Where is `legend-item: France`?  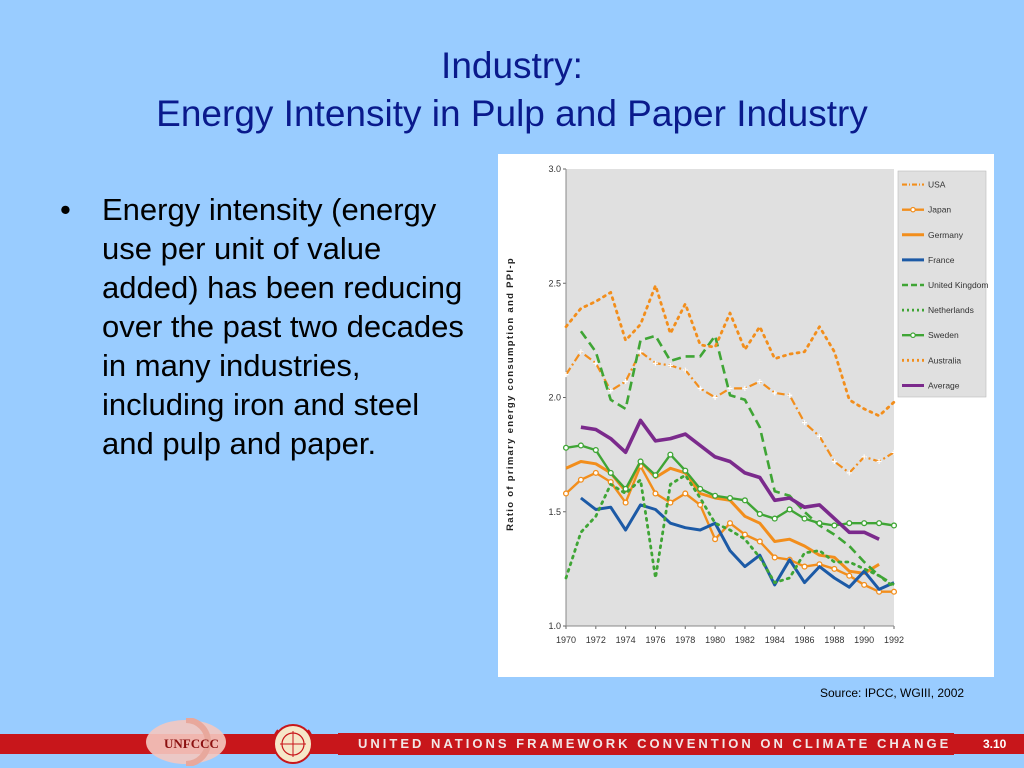 legend-item: France is located at coordinates (928, 260).